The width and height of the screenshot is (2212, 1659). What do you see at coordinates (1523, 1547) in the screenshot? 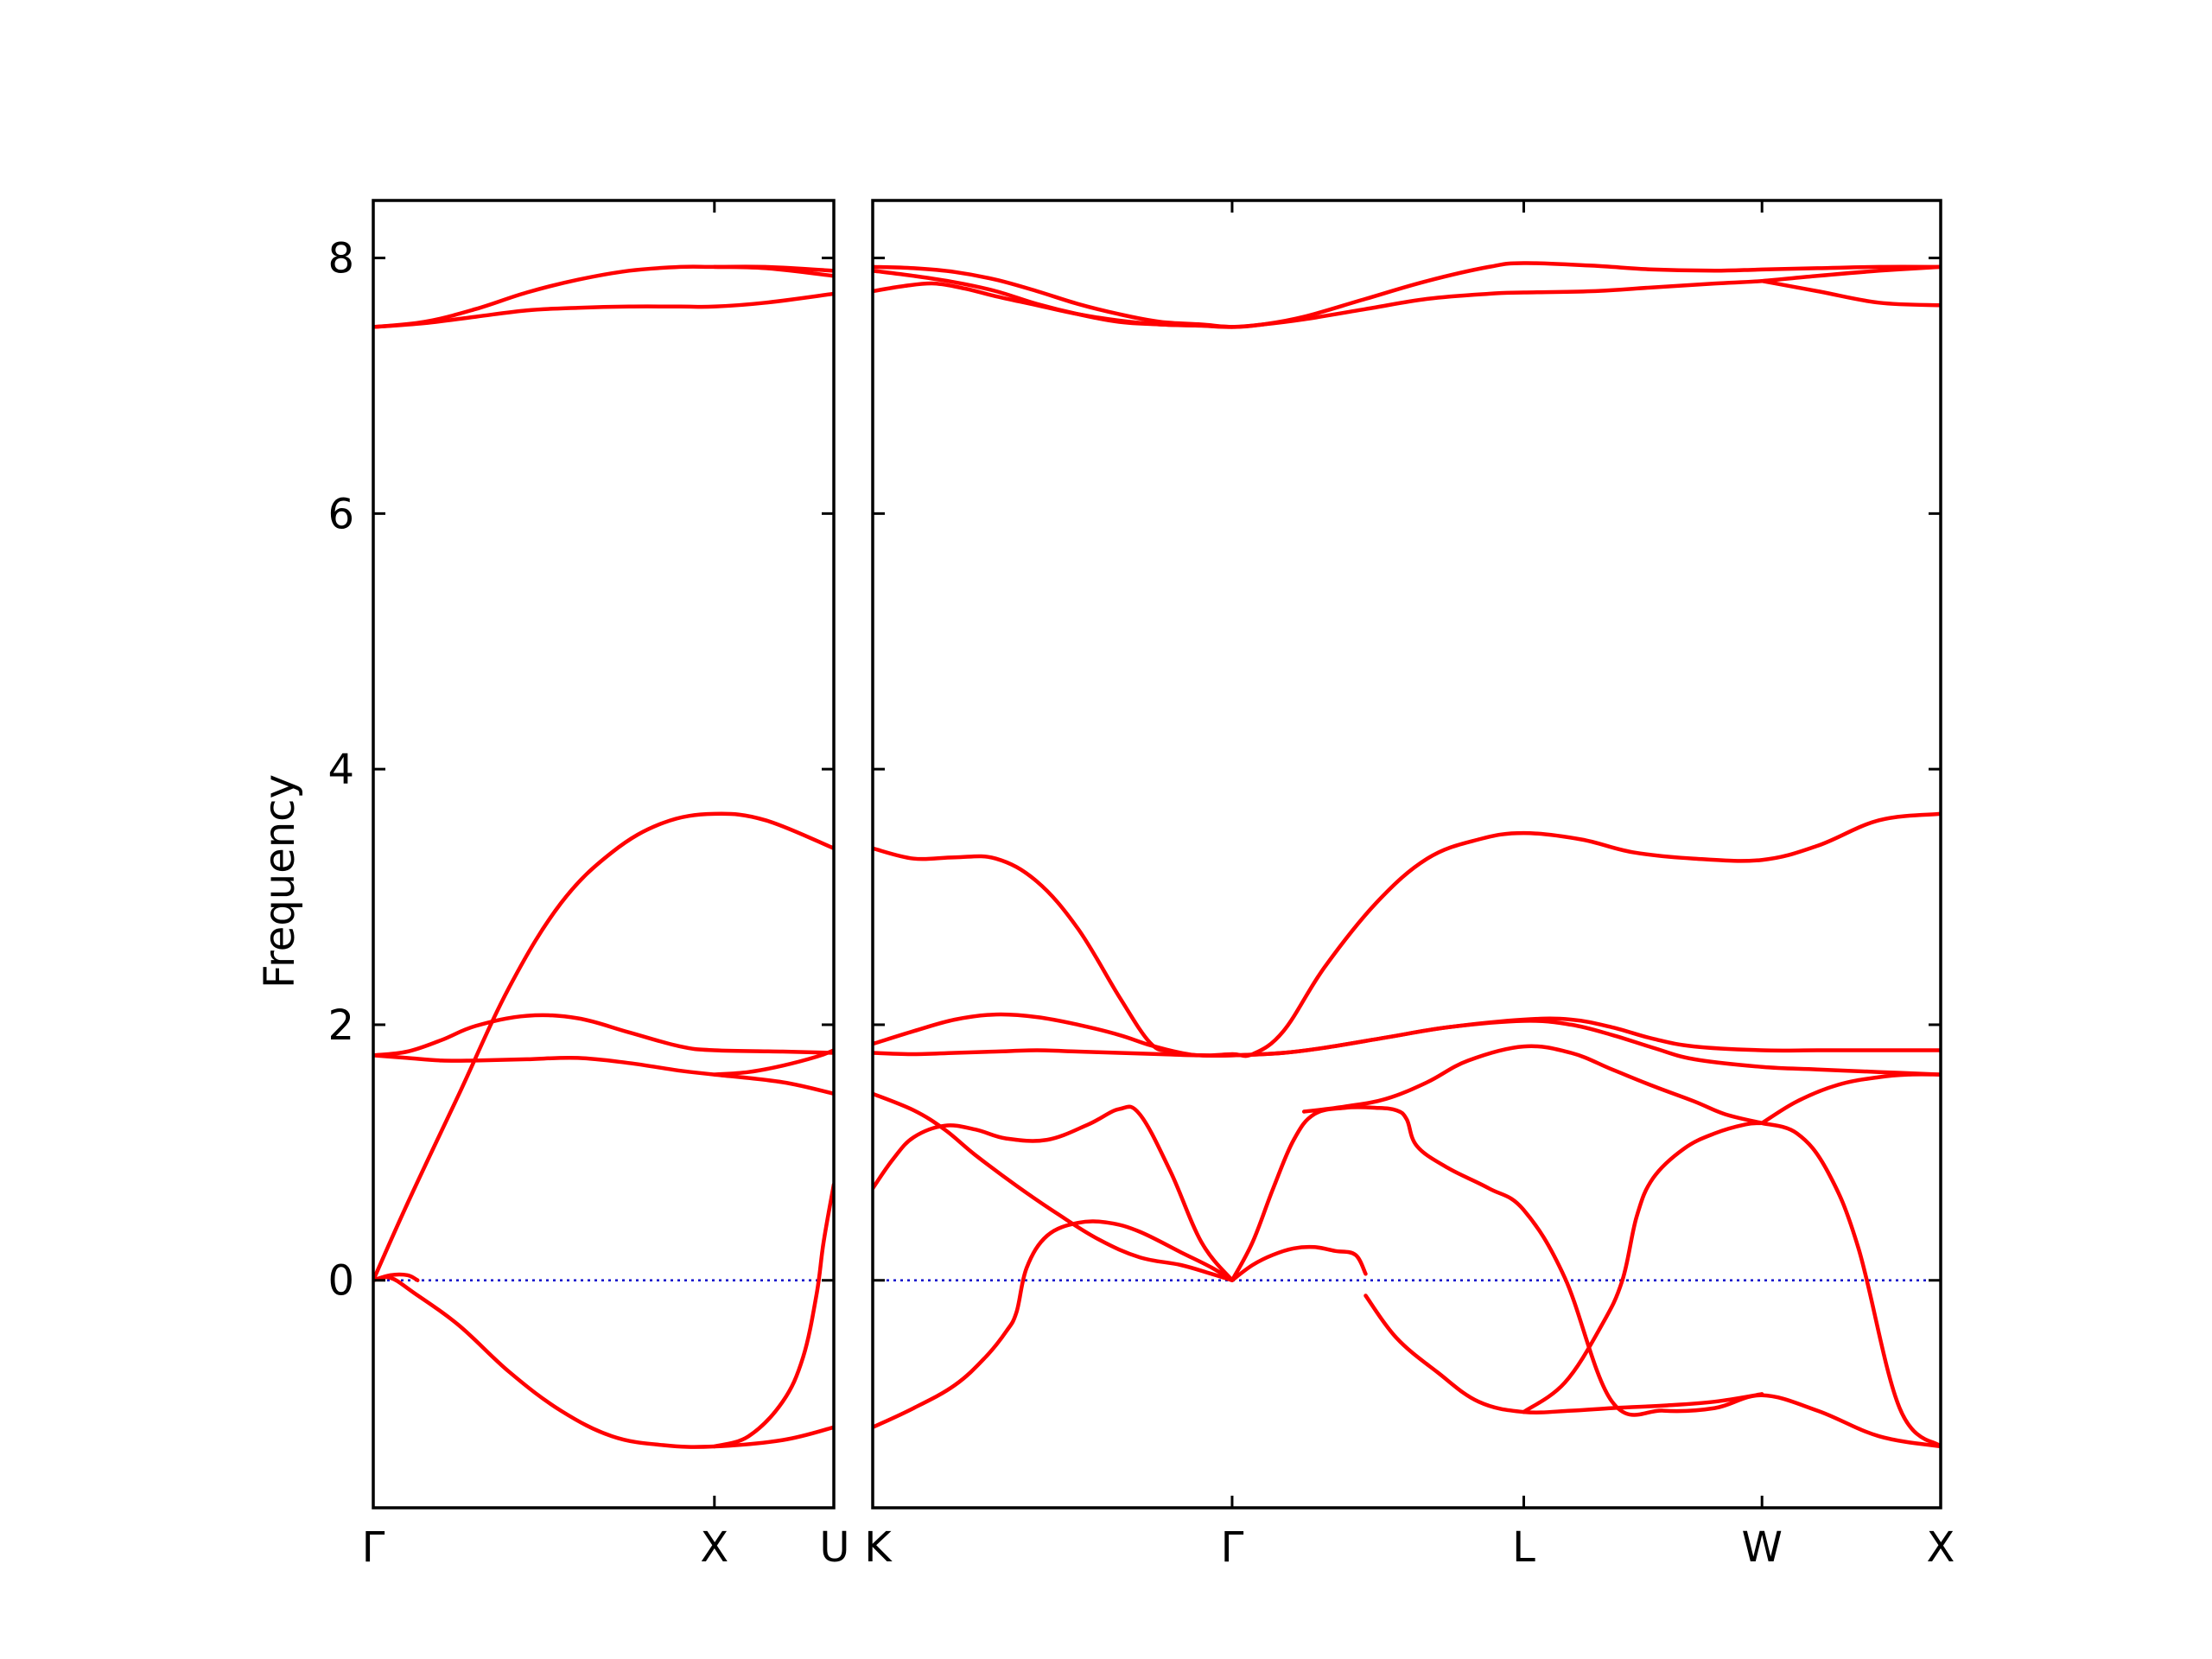
I see `x-tick-label: L` at bounding box center [1523, 1547].